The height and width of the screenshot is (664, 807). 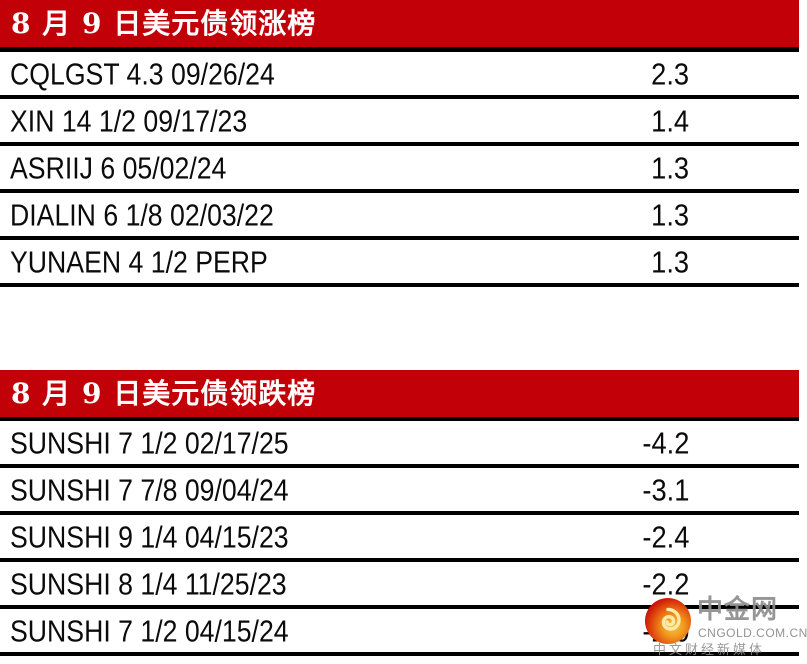 I want to click on bond-value: 2.3, so click(x=670, y=73).